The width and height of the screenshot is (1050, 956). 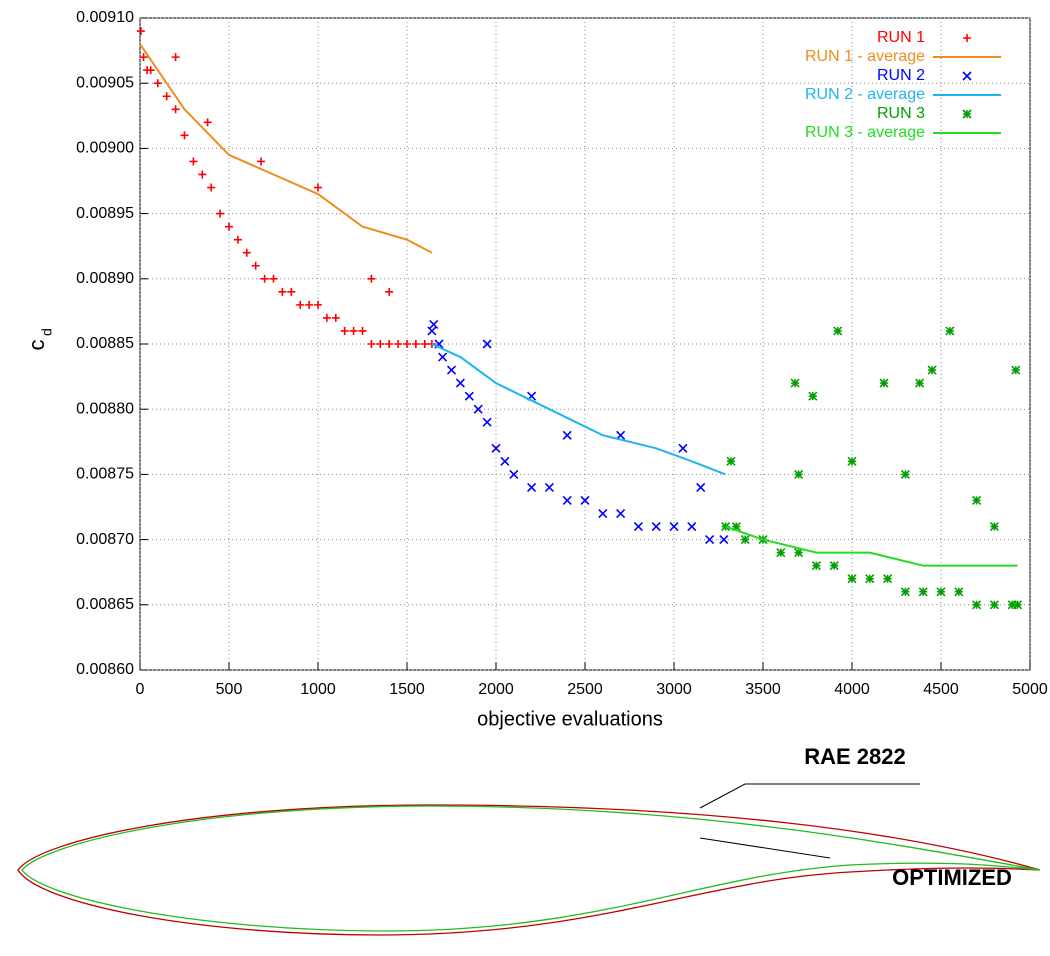 I want to click on leader-line, so click(x=809, y=796).